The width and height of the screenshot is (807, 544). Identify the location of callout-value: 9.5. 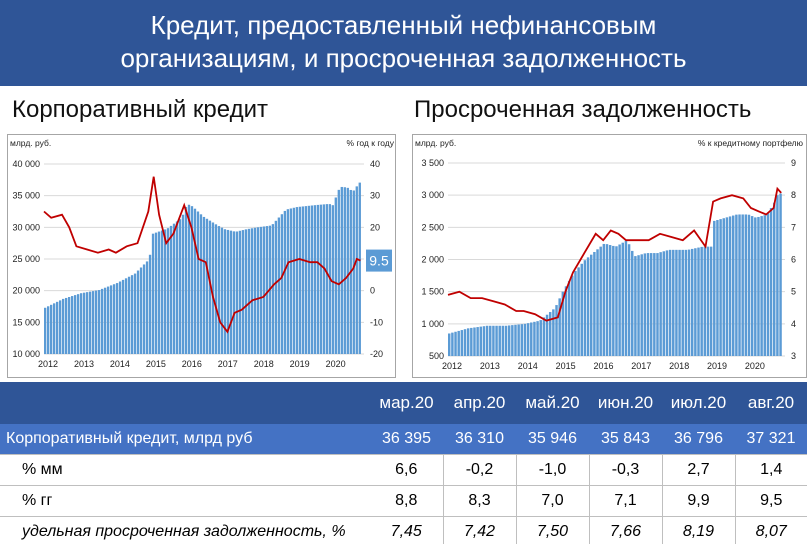
(379, 261).